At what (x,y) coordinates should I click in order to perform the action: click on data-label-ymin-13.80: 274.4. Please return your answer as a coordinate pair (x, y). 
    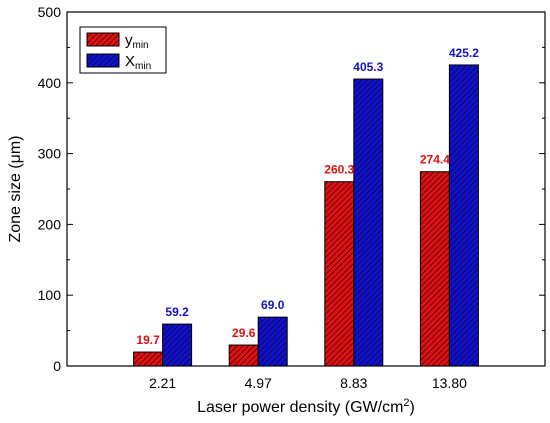
    Looking at the image, I should click on (435, 160).